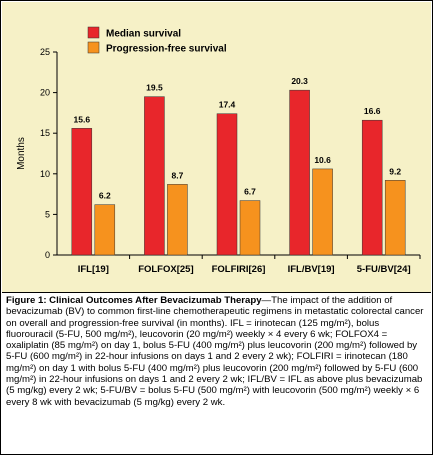 This screenshot has width=433, height=455. What do you see at coordinates (250, 192) in the screenshot?
I see `data-label: 6.7` at bounding box center [250, 192].